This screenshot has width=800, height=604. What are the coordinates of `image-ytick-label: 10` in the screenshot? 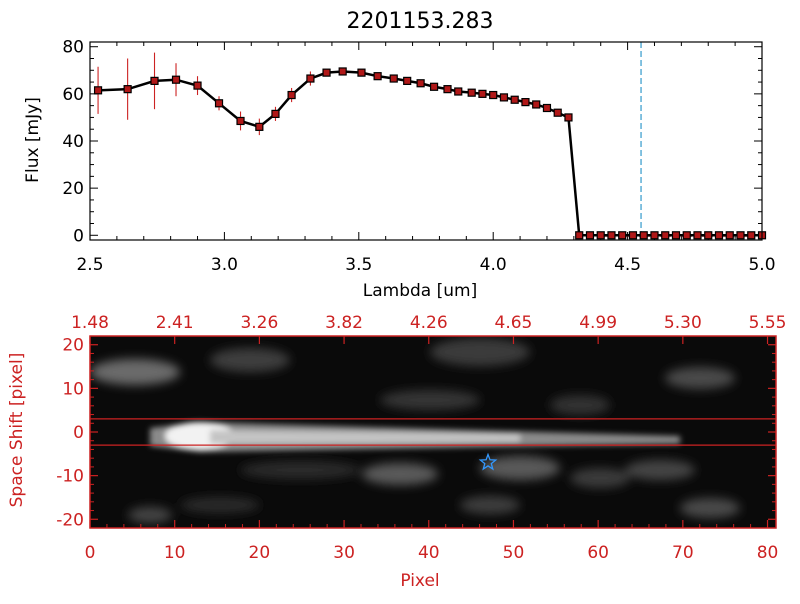 It's located at (73, 389).